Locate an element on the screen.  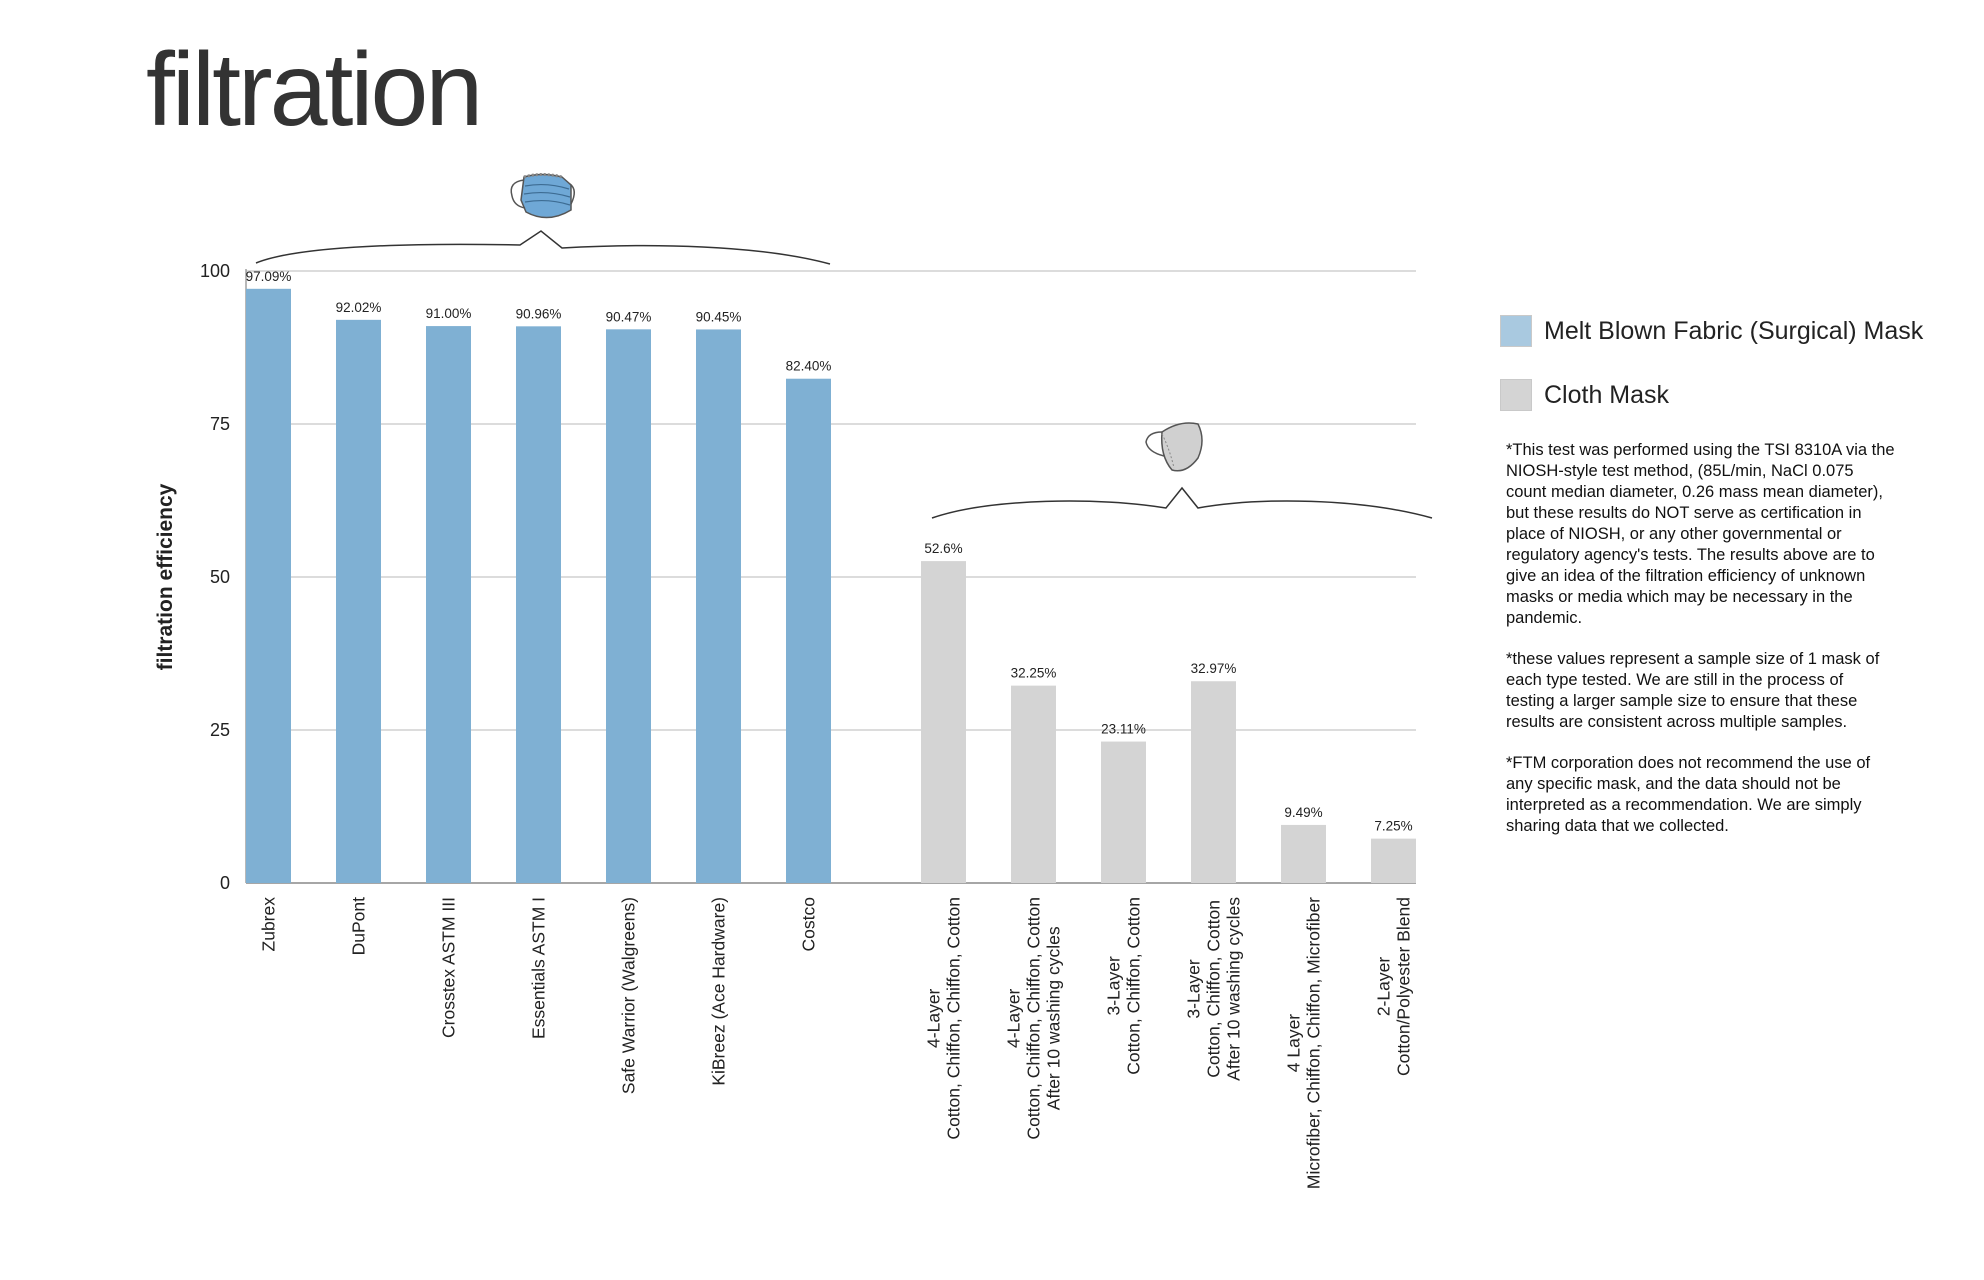
legend-item-surgical: Melt Blown Fabric (Surgical) Mask is located at coordinates (1711, 331).